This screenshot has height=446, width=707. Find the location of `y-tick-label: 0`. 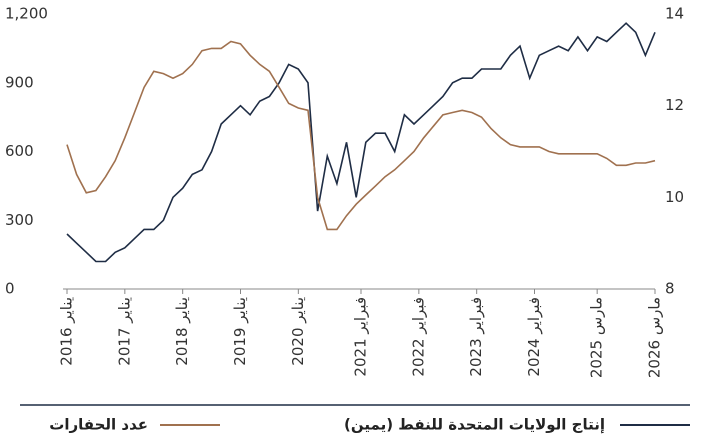

y-tick-label: 0 is located at coordinates (10, 289).